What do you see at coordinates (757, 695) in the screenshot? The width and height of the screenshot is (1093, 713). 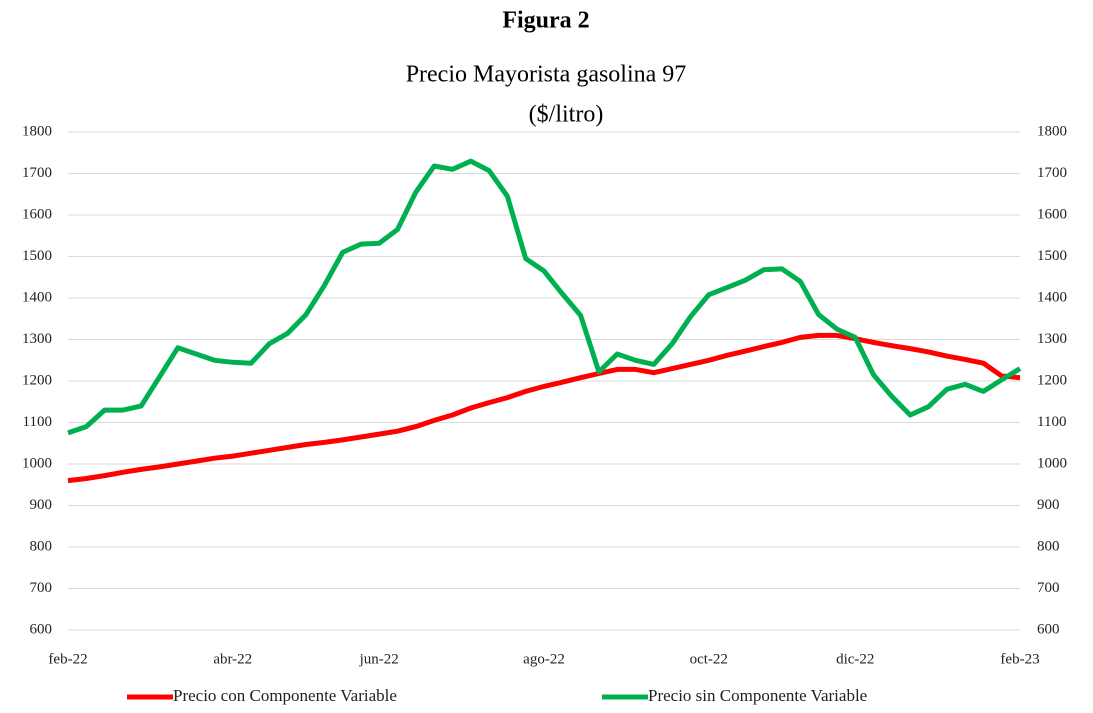 I see `legend-label: Precio sin Componente Variable` at bounding box center [757, 695].